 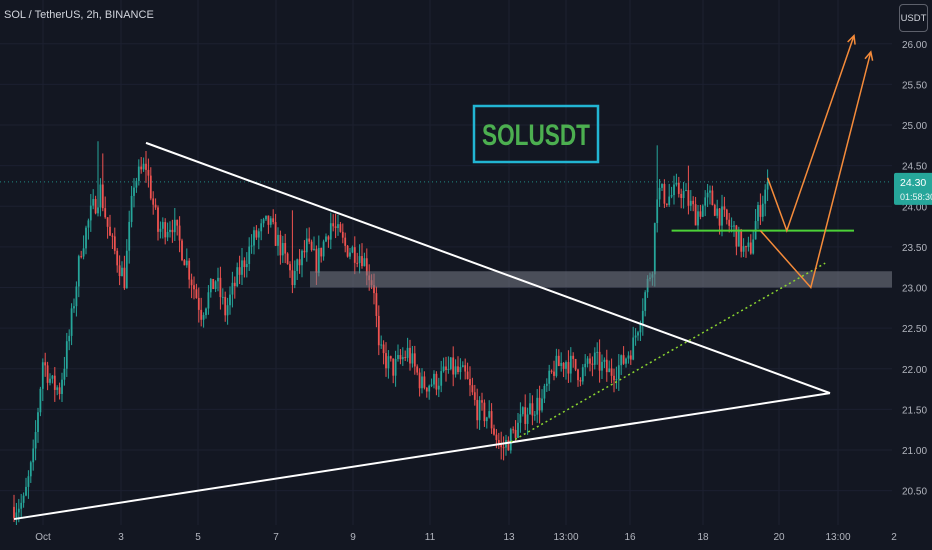 I want to click on price-tick-label: 20.50, so click(x=914, y=492).